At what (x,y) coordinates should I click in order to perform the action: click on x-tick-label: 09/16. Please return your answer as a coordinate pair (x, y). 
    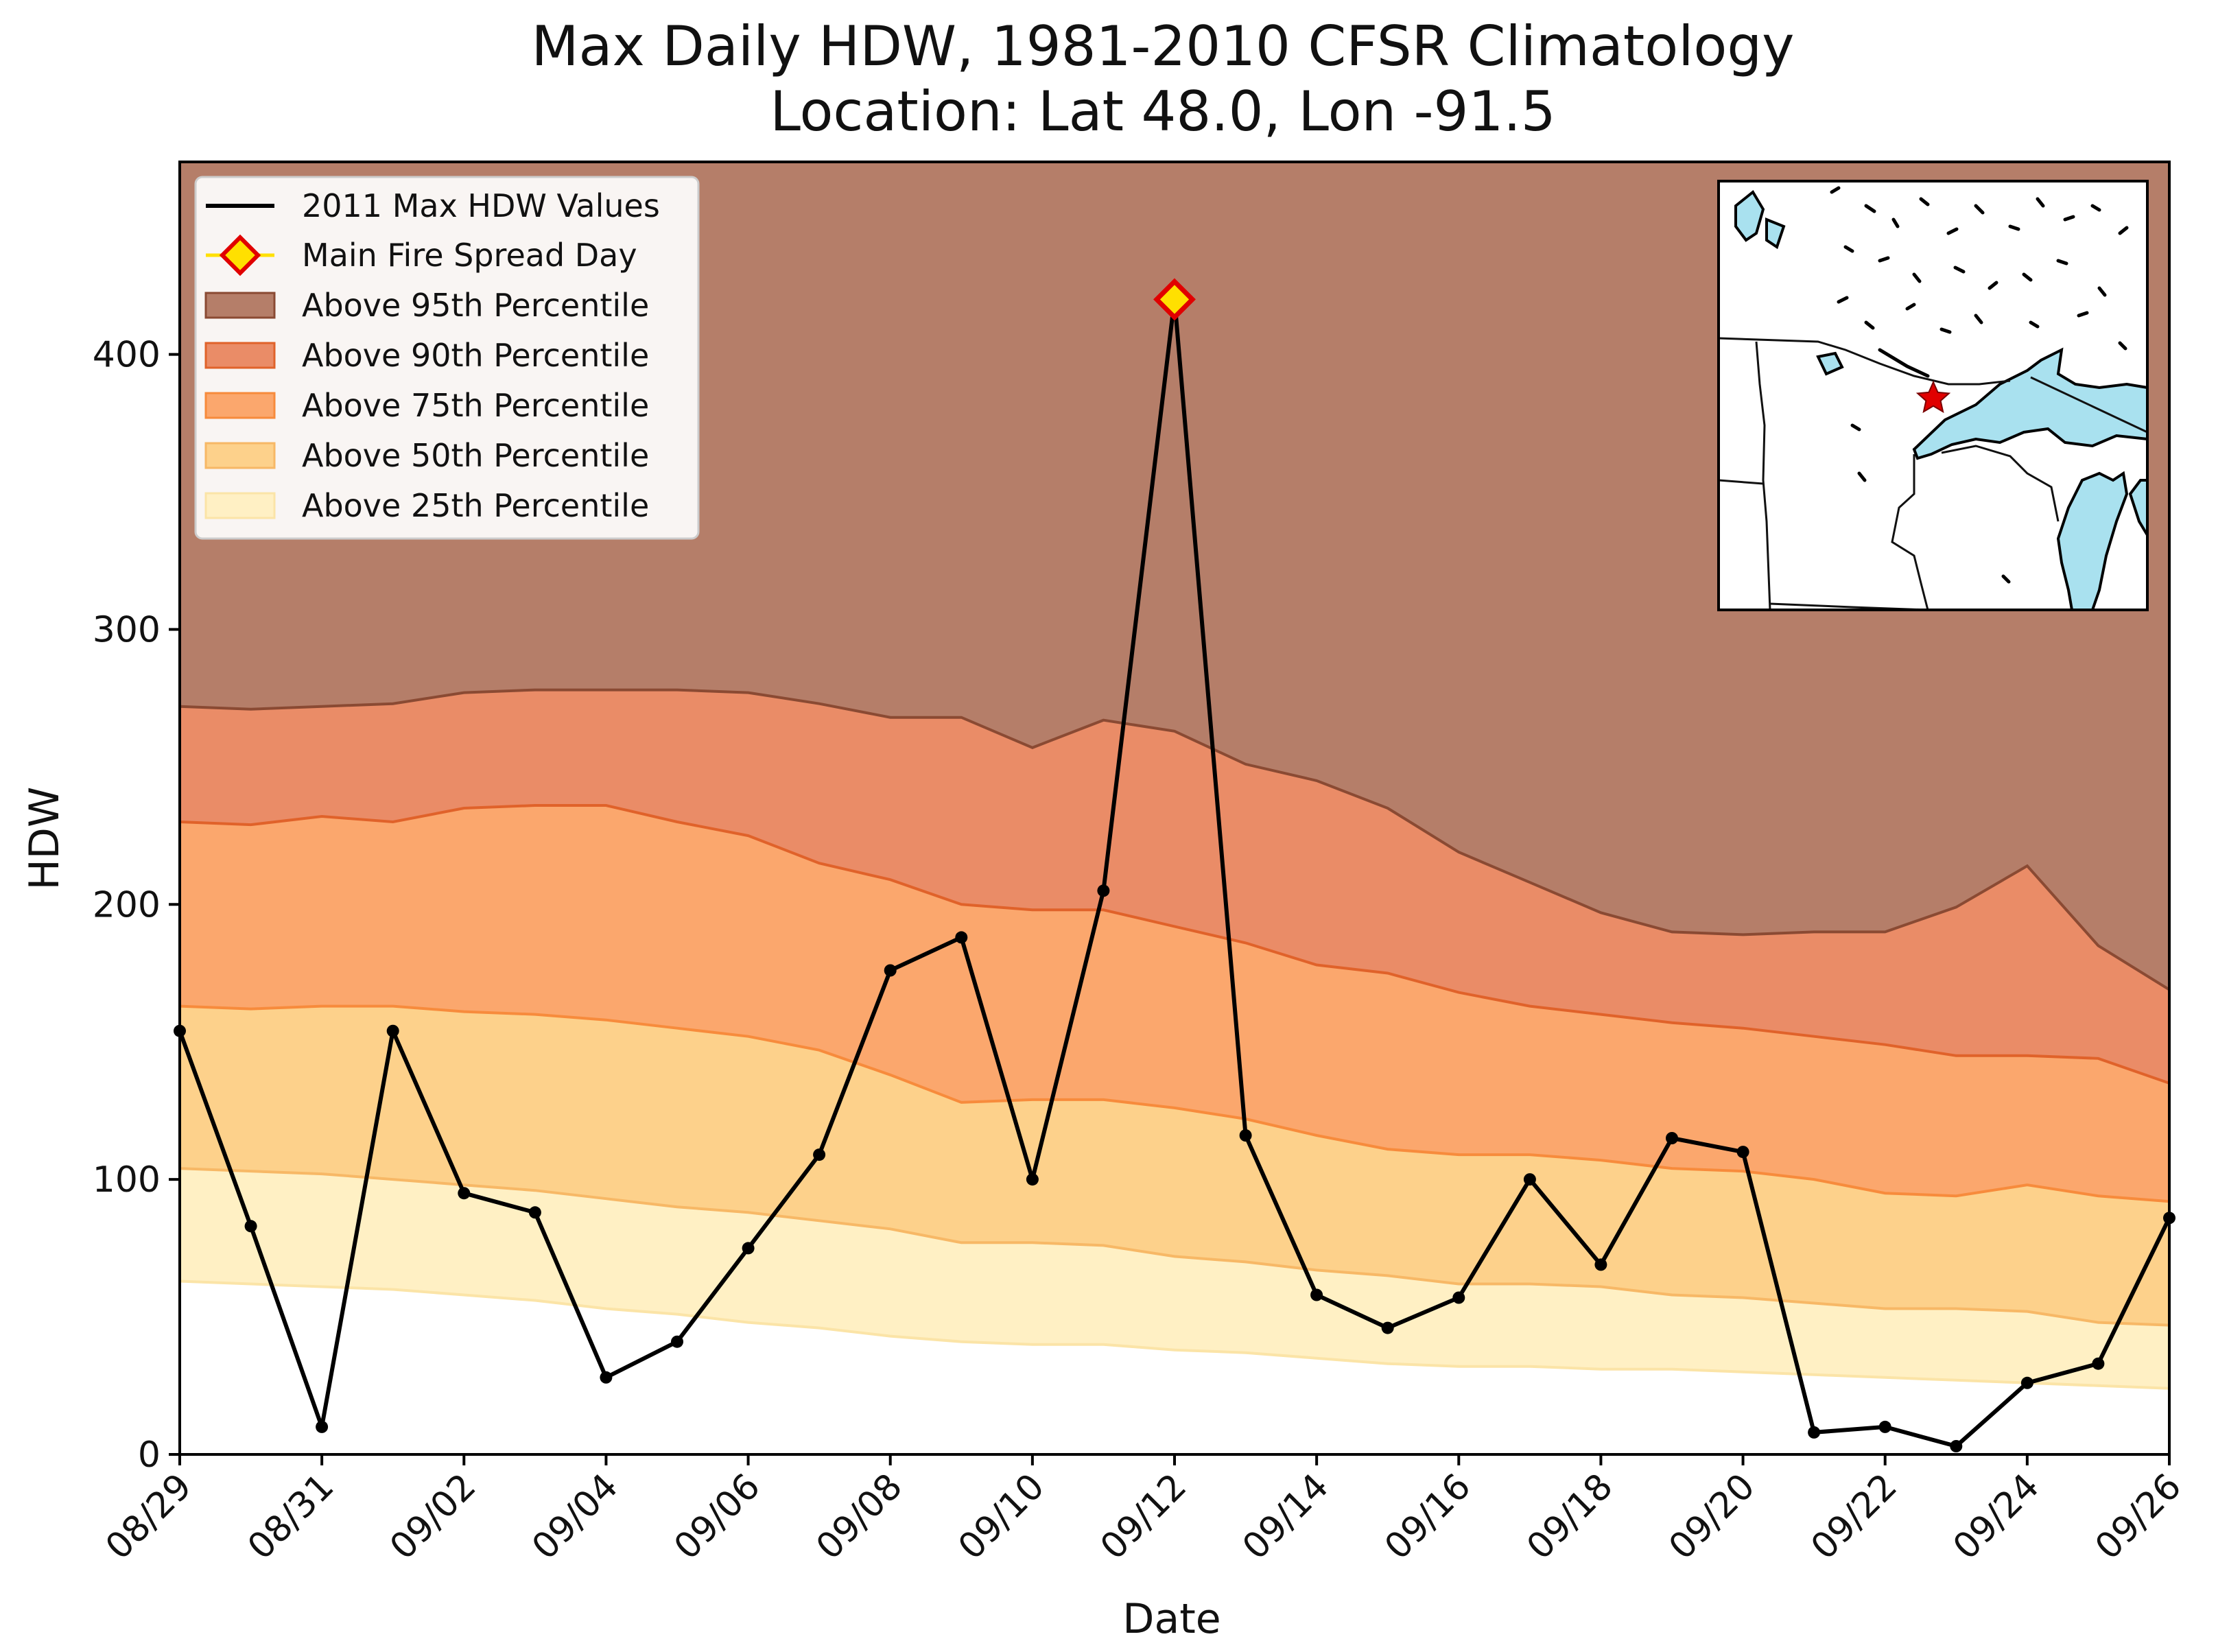
    Looking at the image, I should click on (1427, 1517).